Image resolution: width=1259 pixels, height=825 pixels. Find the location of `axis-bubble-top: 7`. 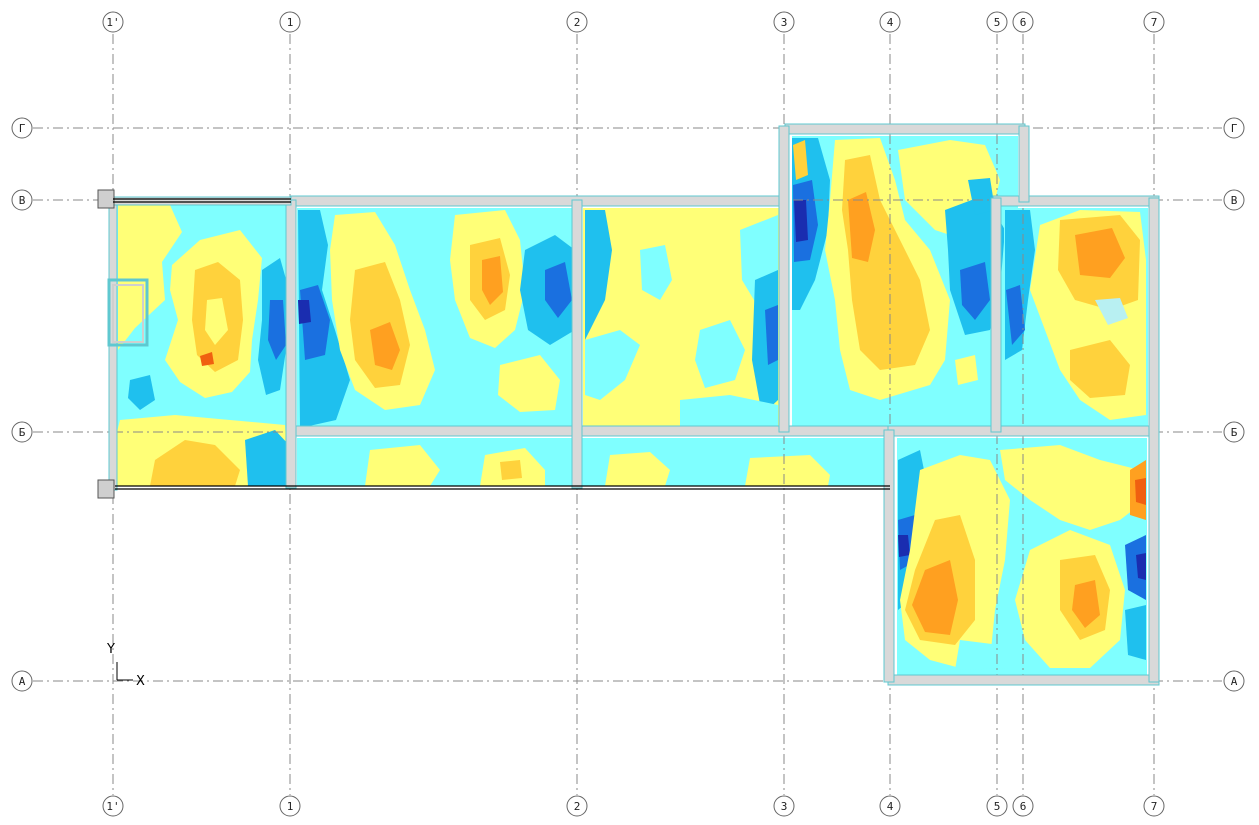

axis-bubble-top: 7 is located at coordinates (1154, 22).